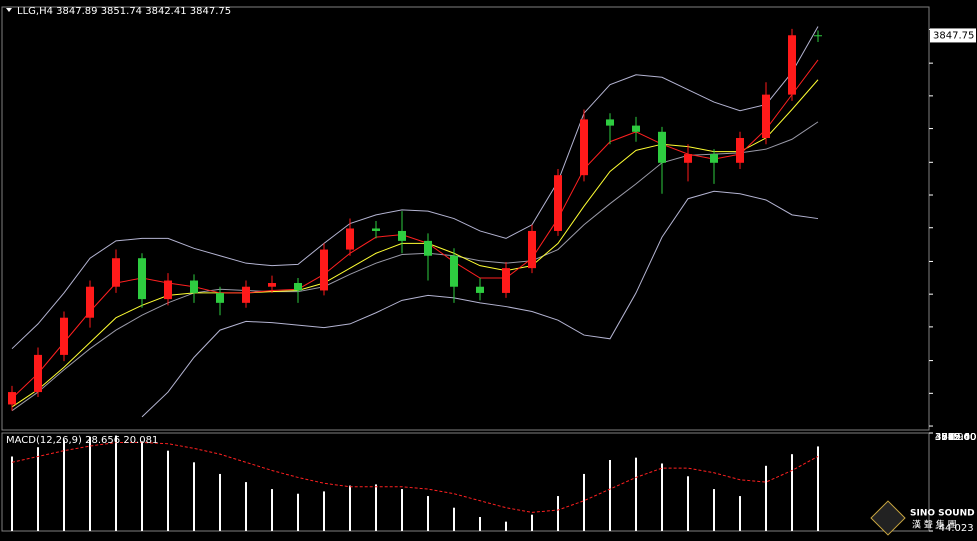 The width and height of the screenshot is (977, 541). Describe the element at coordinates (949, 437) in the screenshot. I see `y-tick-label: 40.19` at that location.